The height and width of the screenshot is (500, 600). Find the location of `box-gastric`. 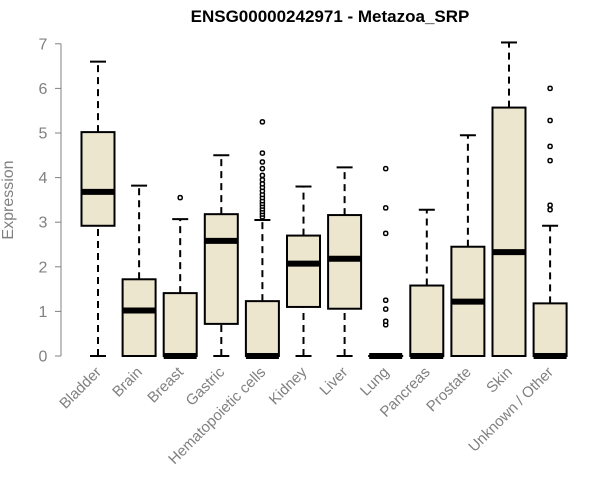

box-gastric is located at coordinates (221, 255).